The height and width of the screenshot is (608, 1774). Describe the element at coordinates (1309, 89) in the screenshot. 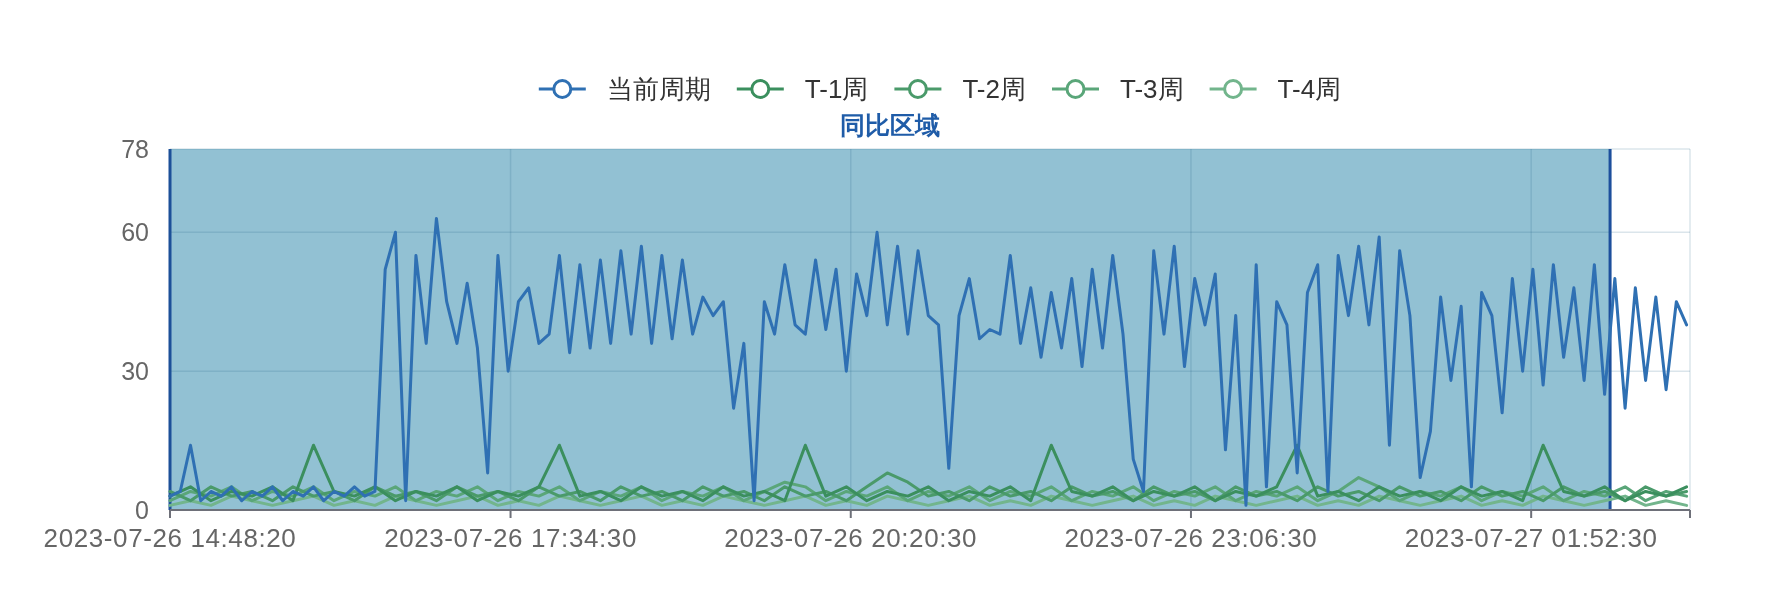

I see `legend-label: T-4周` at that location.